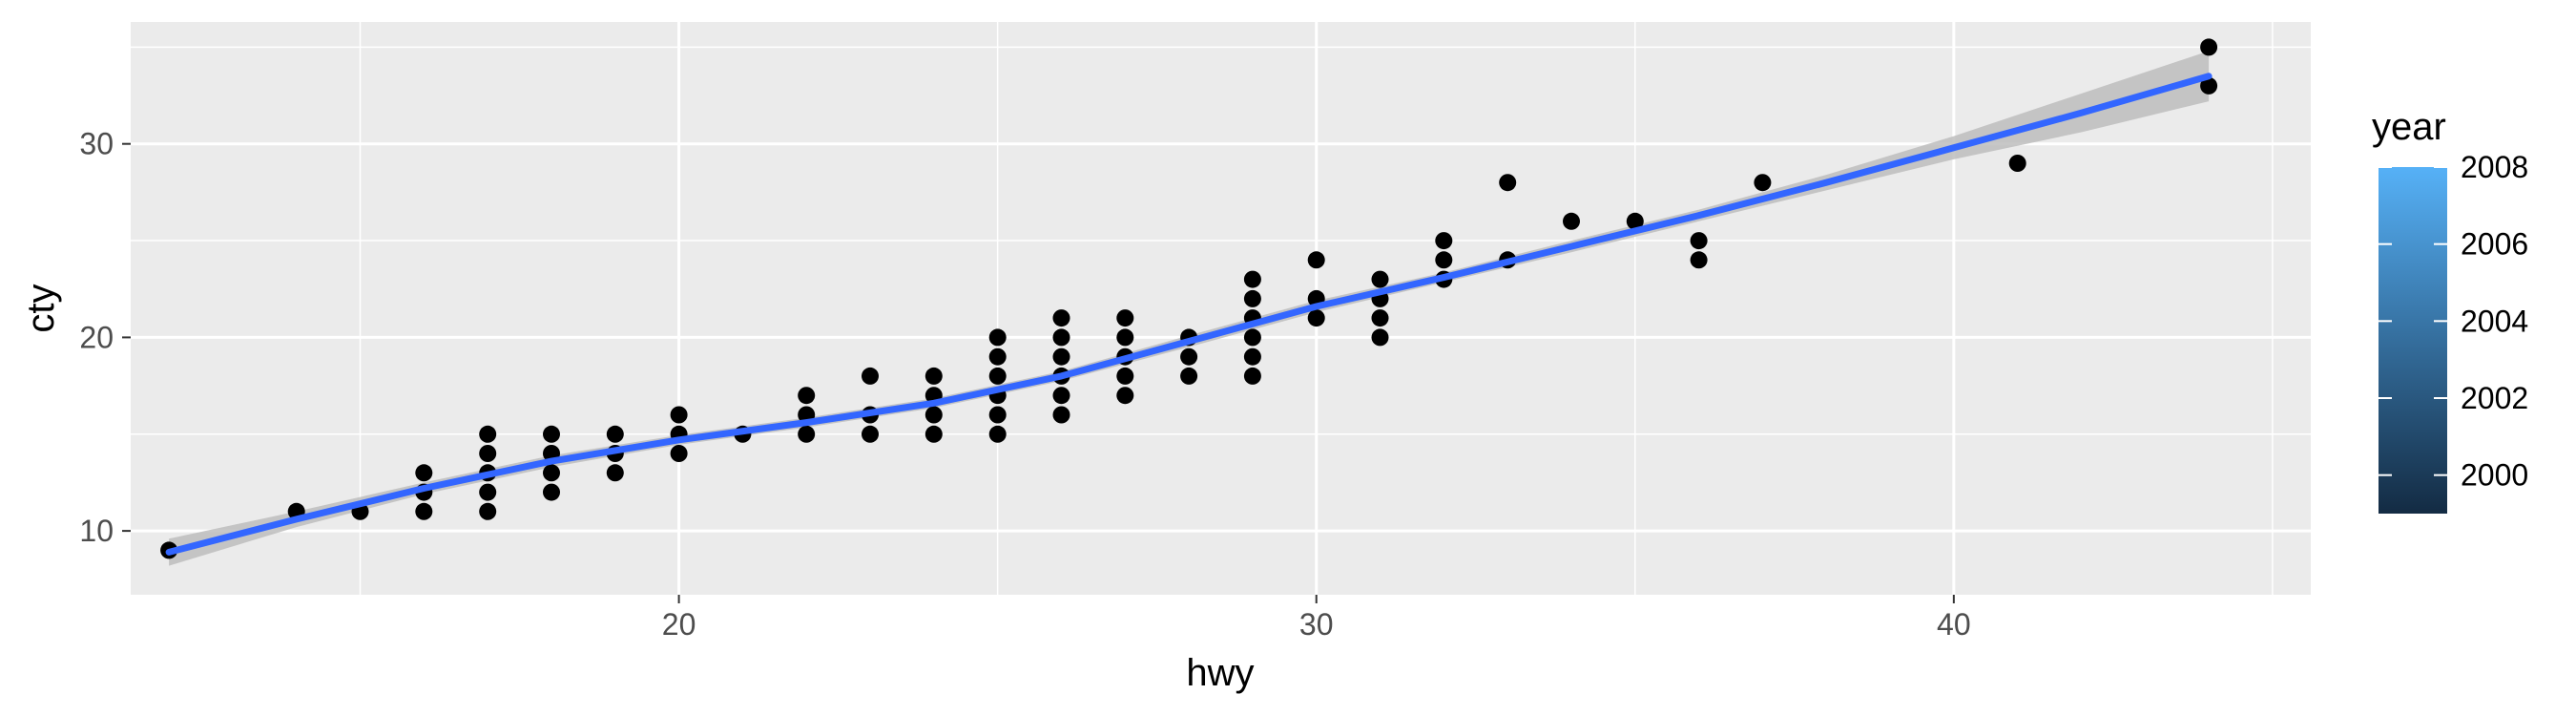 Image resolution: width=2576 pixels, height=716 pixels. I want to click on legend-colorbar, so click(2413, 340).